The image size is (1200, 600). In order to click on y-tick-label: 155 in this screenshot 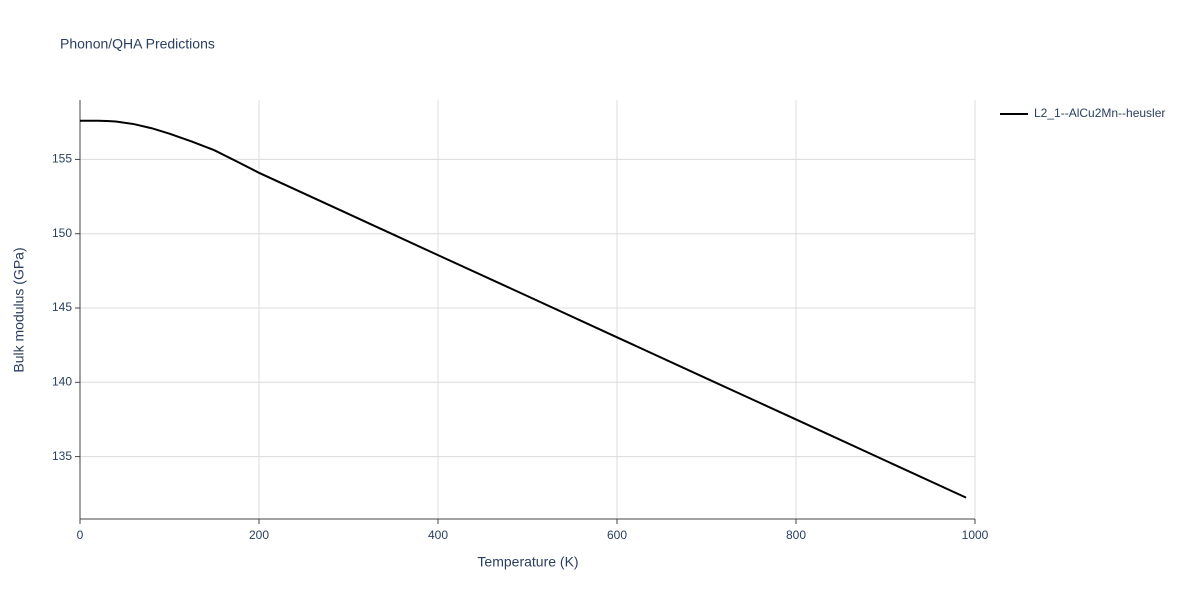, I will do `click(62, 159)`.